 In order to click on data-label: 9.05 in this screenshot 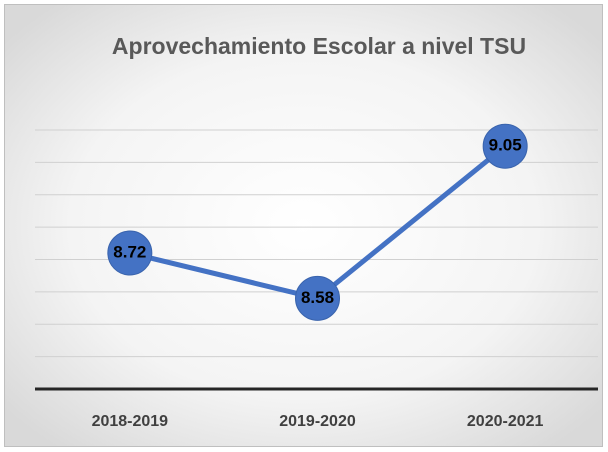, I will do `click(505, 145)`.